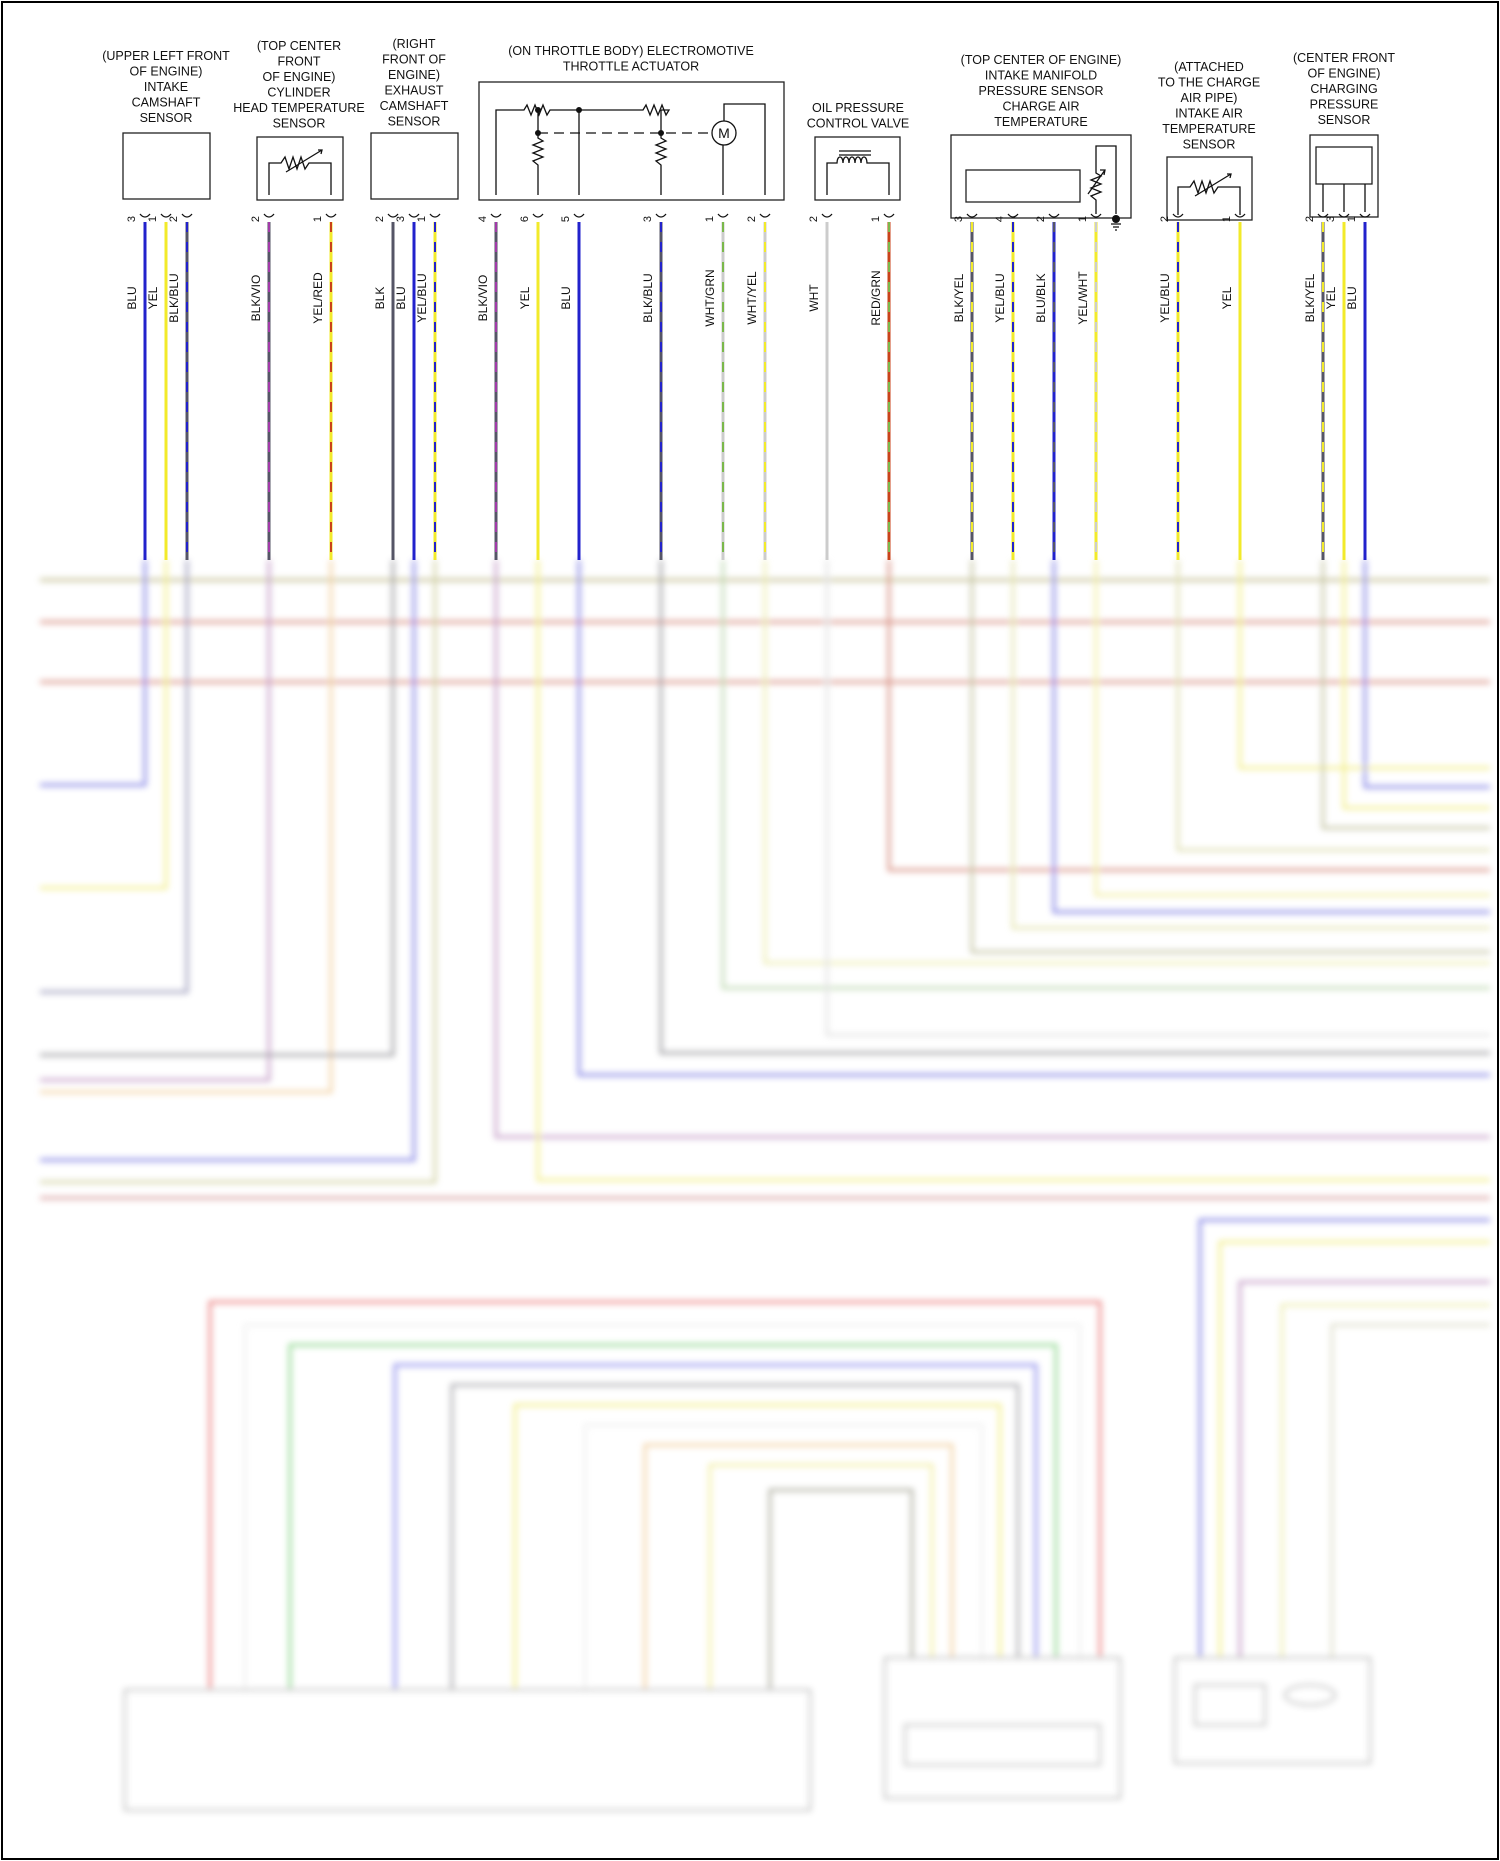  I want to click on charging-pressure-sensor-title-line: CHARGING, so click(1343, 89).